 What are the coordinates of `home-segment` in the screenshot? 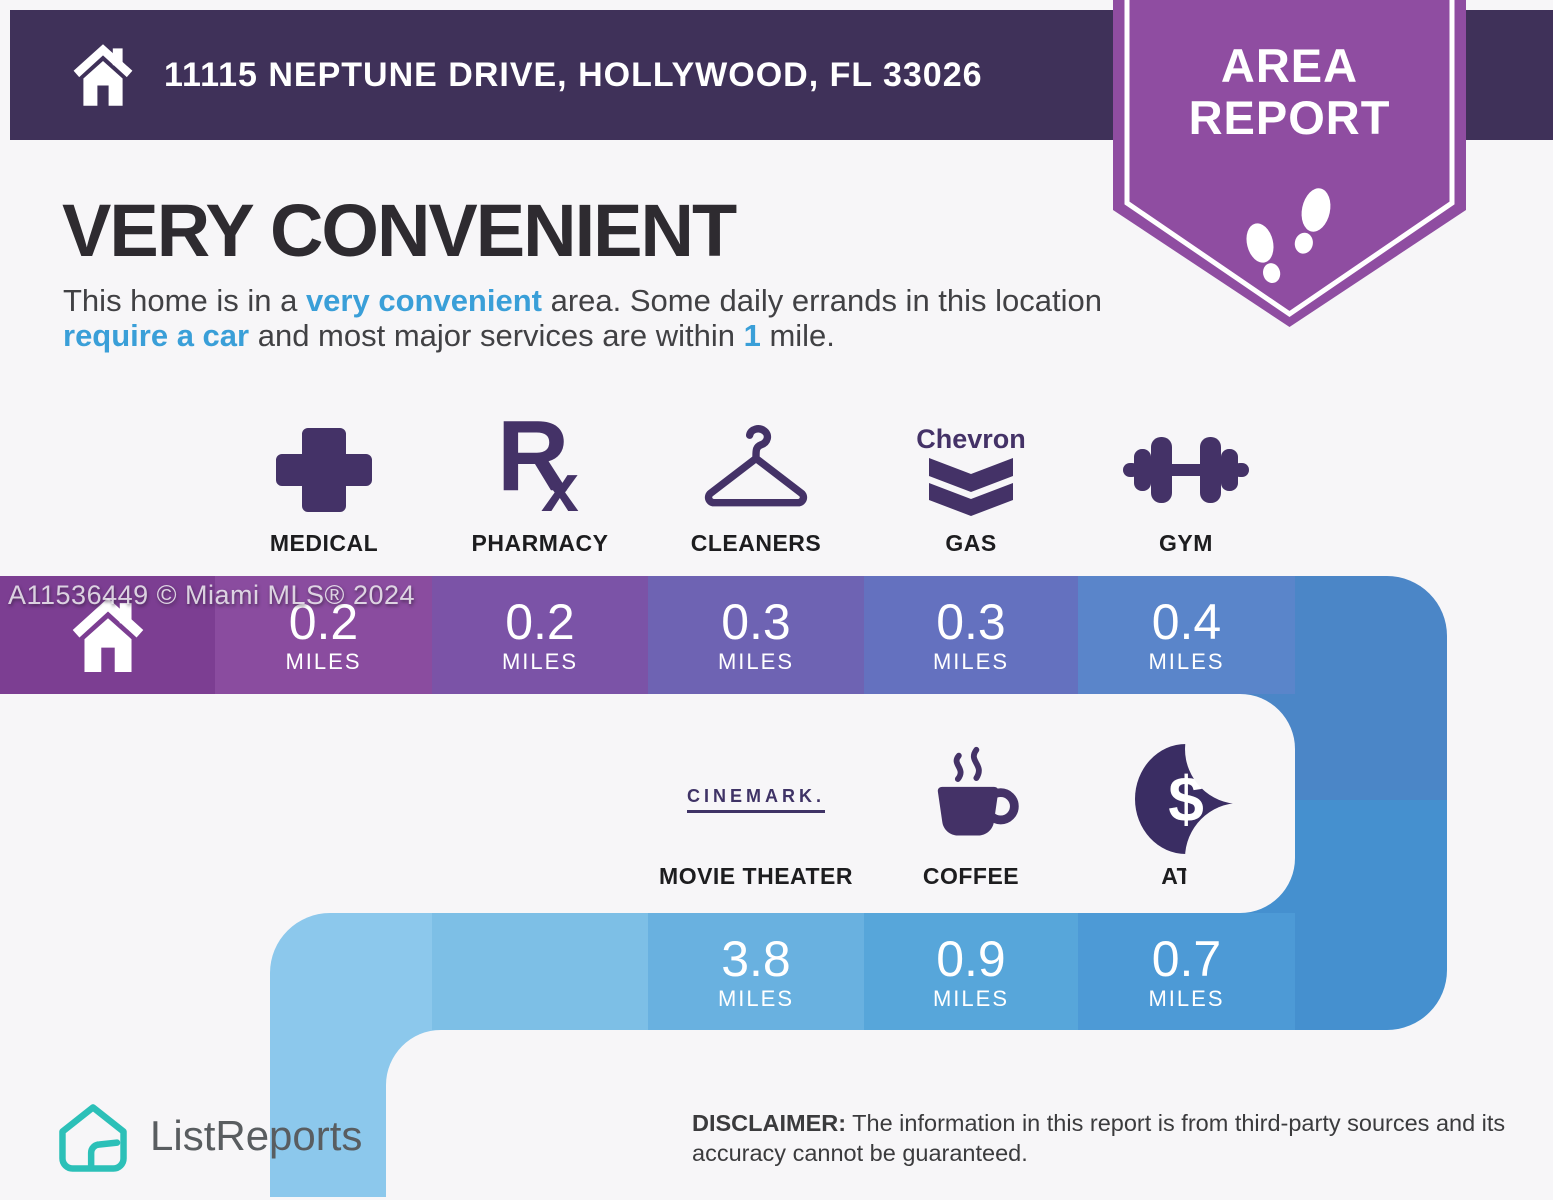 It's located at (107, 635).